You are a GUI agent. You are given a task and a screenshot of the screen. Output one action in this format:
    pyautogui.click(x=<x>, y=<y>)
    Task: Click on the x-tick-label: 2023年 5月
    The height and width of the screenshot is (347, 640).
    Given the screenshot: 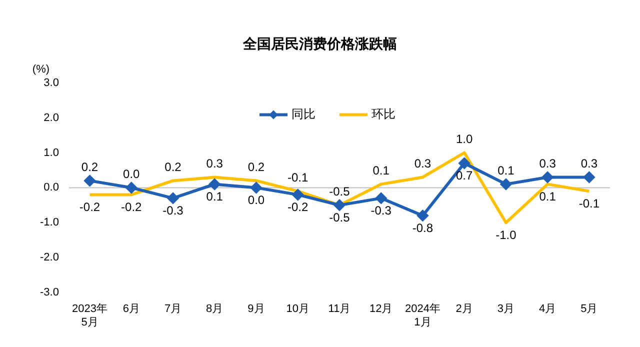 What is the action you would take?
    pyautogui.click(x=90, y=315)
    